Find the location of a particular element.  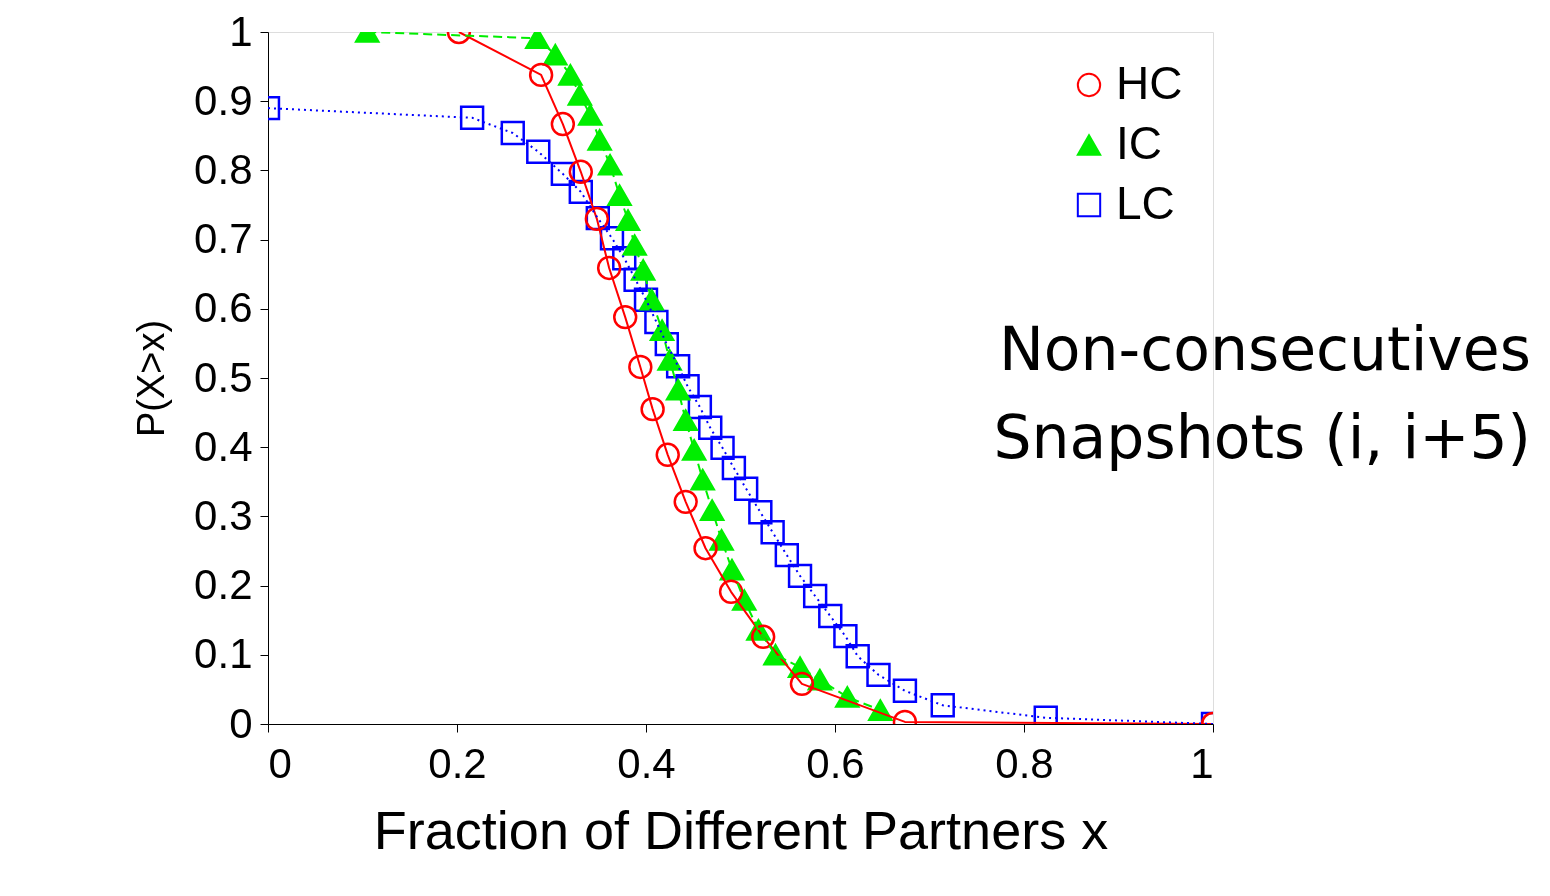

x-tick-label: 0.6 is located at coordinates (835, 763).